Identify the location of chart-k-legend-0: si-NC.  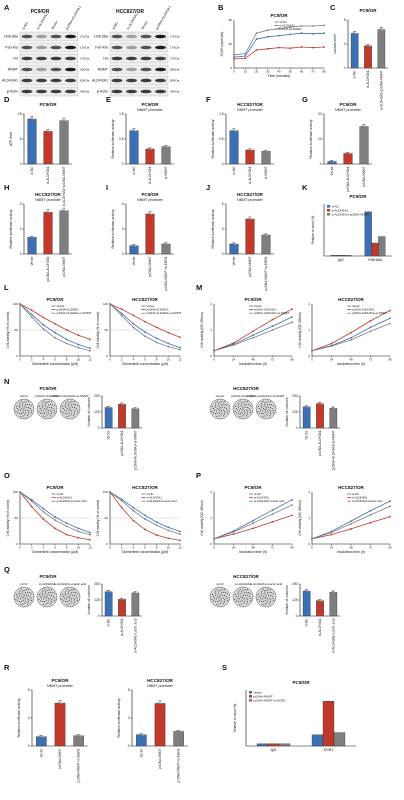
(336, 206).